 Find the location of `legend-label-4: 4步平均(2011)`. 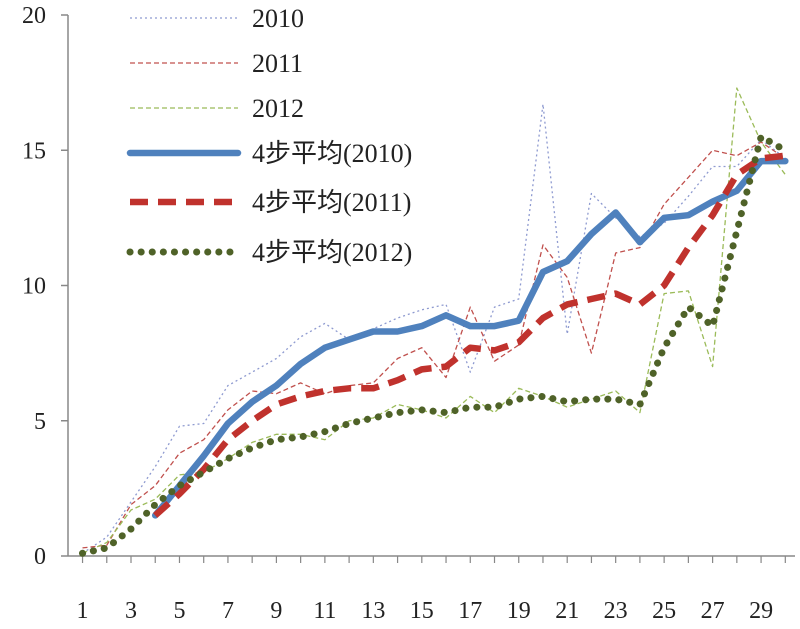

legend-label-4: 4步平均(2011) is located at coordinates (331, 202).